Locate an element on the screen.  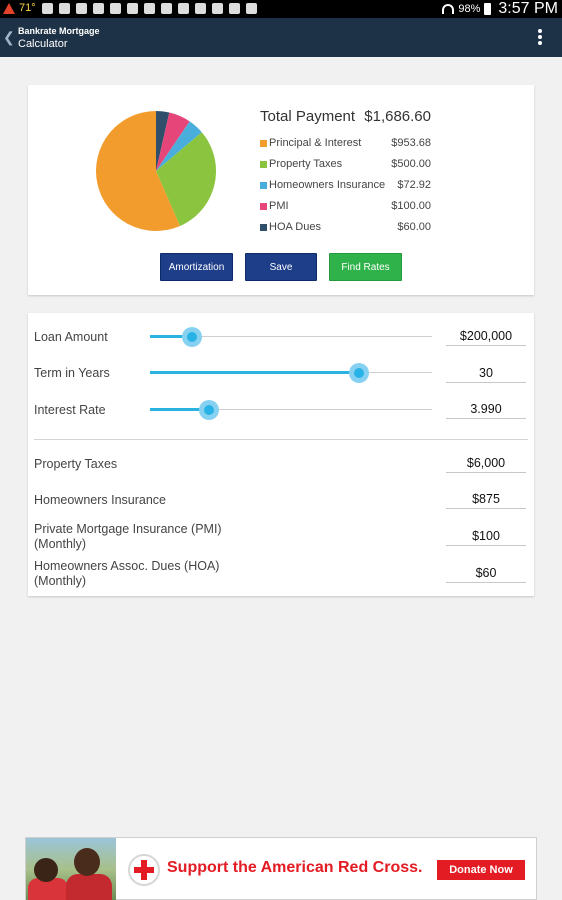
legend-amount: $500.00 is located at coordinates (411, 164).